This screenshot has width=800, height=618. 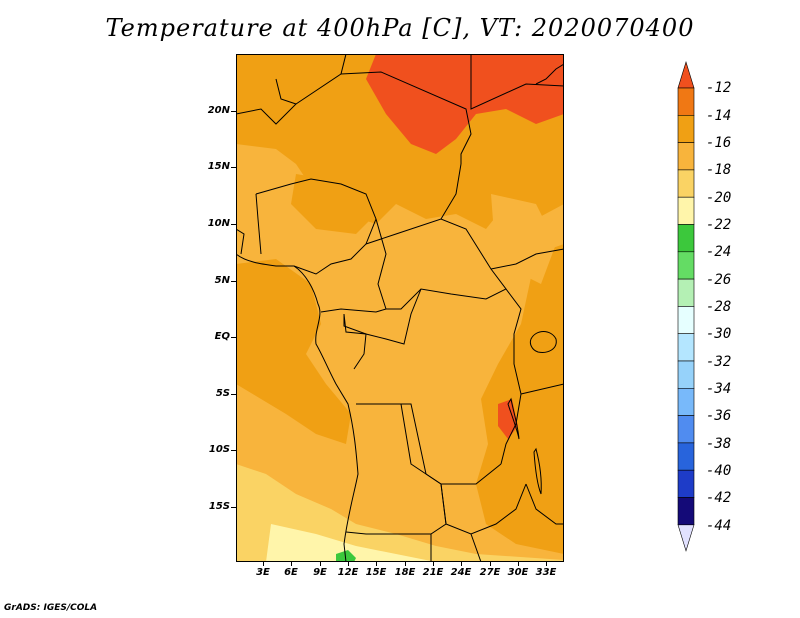 What do you see at coordinates (263, 572) in the screenshot?
I see `x-tick-label: 3E` at bounding box center [263, 572].